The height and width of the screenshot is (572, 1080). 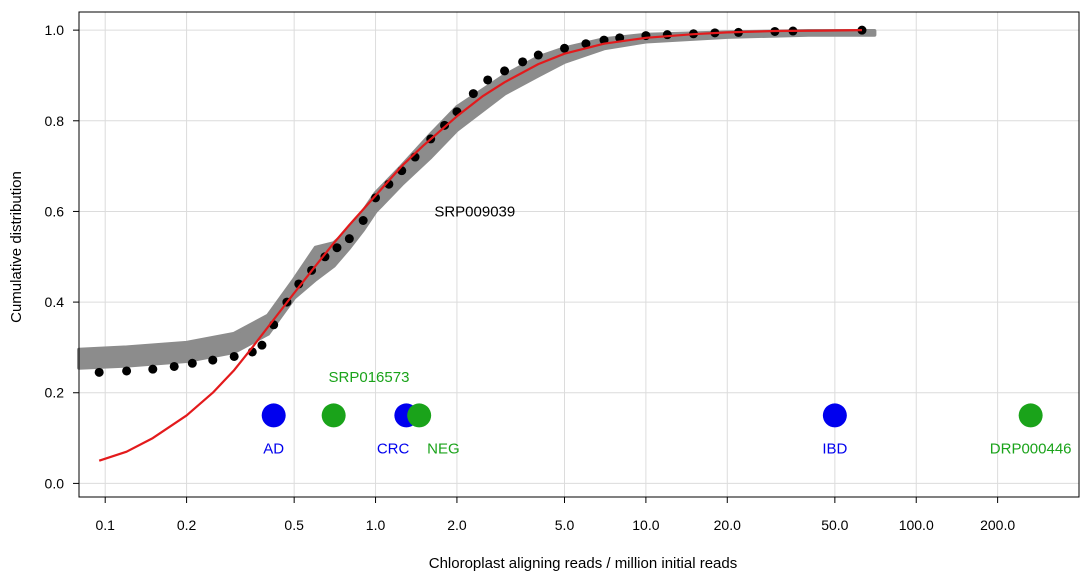 I want to click on y-tick-label: 1.0, so click(x=55, y=30).